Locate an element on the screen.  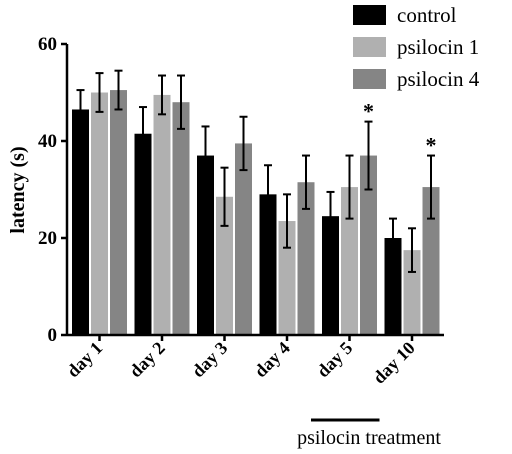
legend-item-psilocin-4: psilocin 4 is located at coordinates (416, 79).